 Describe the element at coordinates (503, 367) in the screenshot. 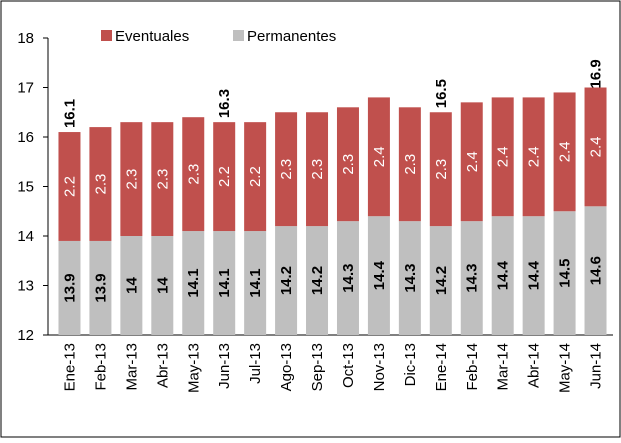

I see `x-tick-label: Mar-14` at that location.